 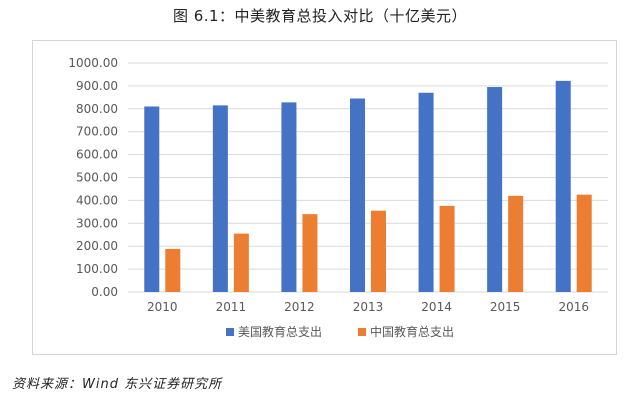 I want to click on x-tick-label: 2014, so click(x=436, y=307).